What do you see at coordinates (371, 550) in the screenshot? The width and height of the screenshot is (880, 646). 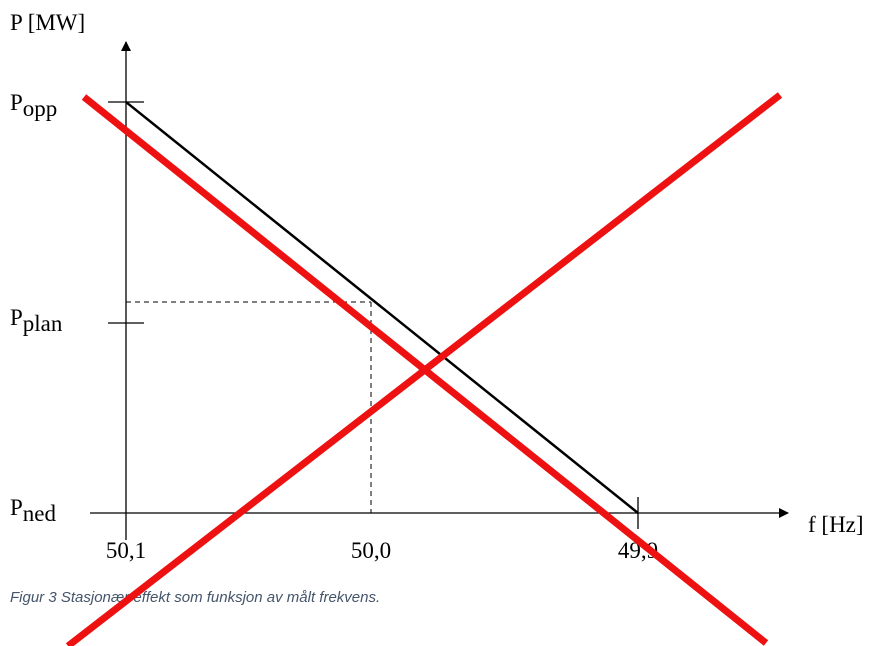 I see `x-tick-label: 50,0` at bounding box center [371, 550].